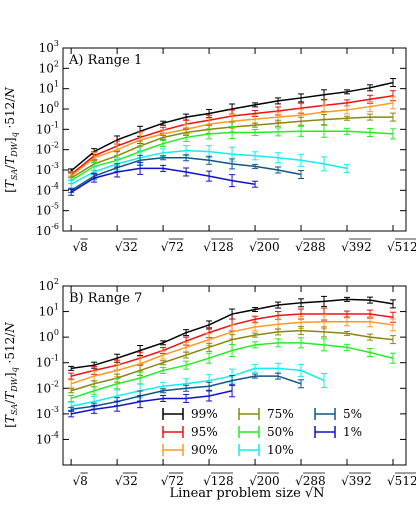 This screenshot has height=511, width=416. Describe the element at coordinates (49, 47) in the screenshot. I see `y-tick-label: 10³` at that location.